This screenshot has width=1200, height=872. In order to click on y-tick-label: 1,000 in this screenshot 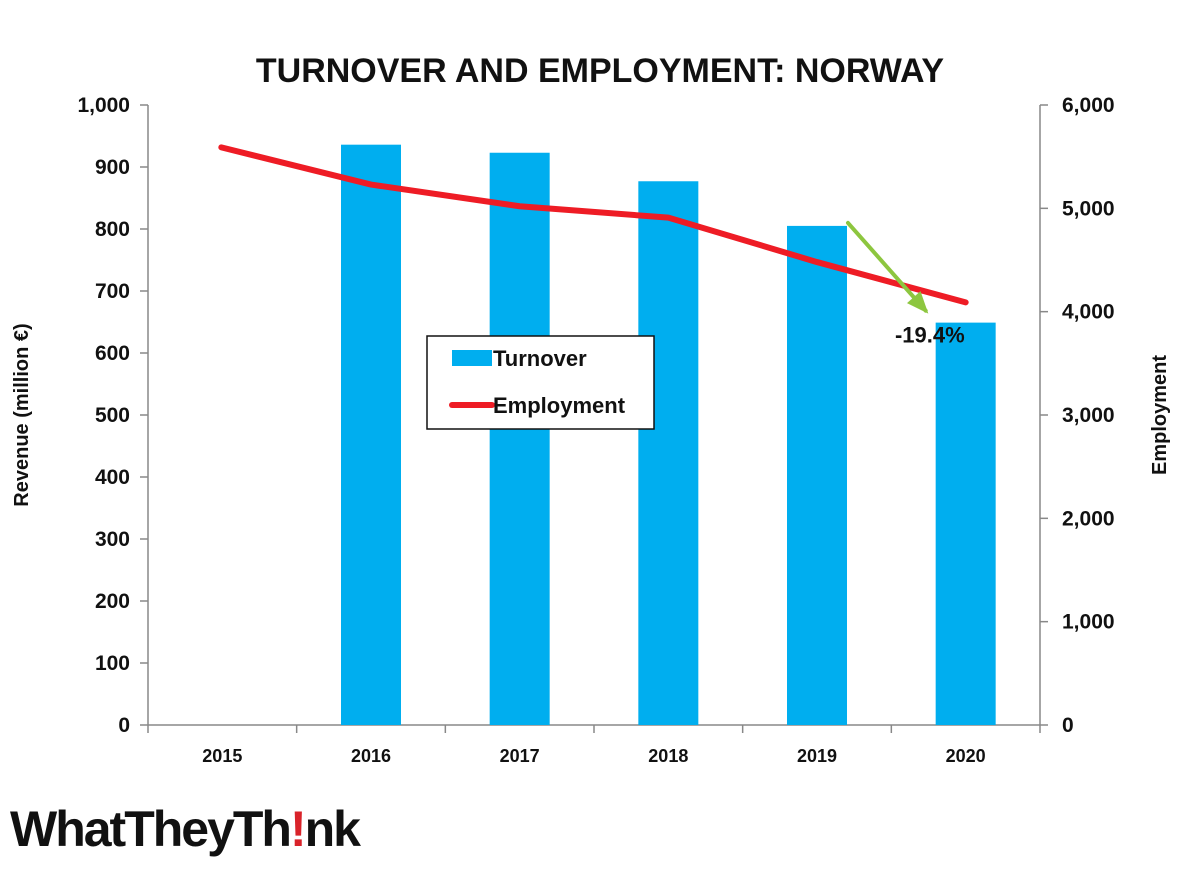, I will do `click(103, 105)`.